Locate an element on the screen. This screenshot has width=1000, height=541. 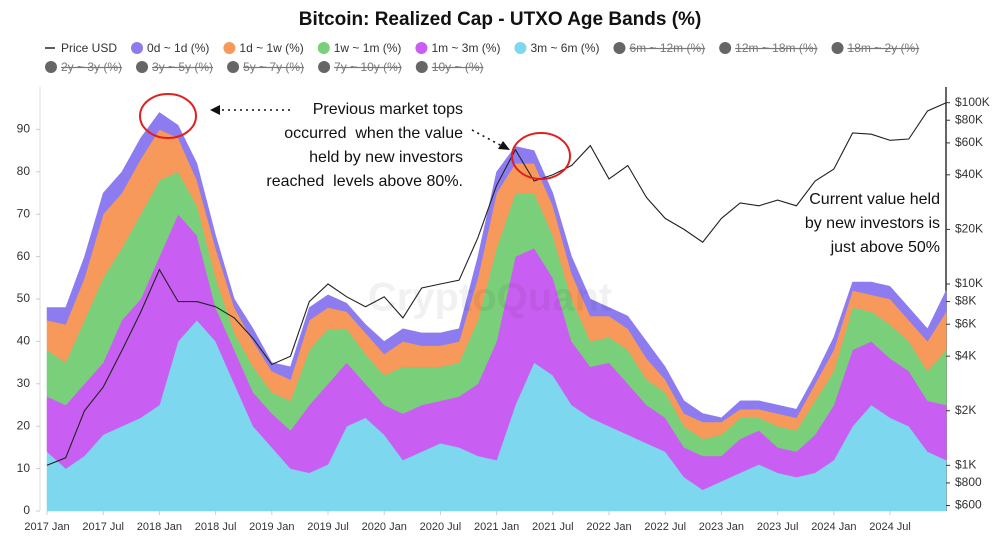
legend-item: 1d ~ 1w (%) is located at coordinates (263, 48).